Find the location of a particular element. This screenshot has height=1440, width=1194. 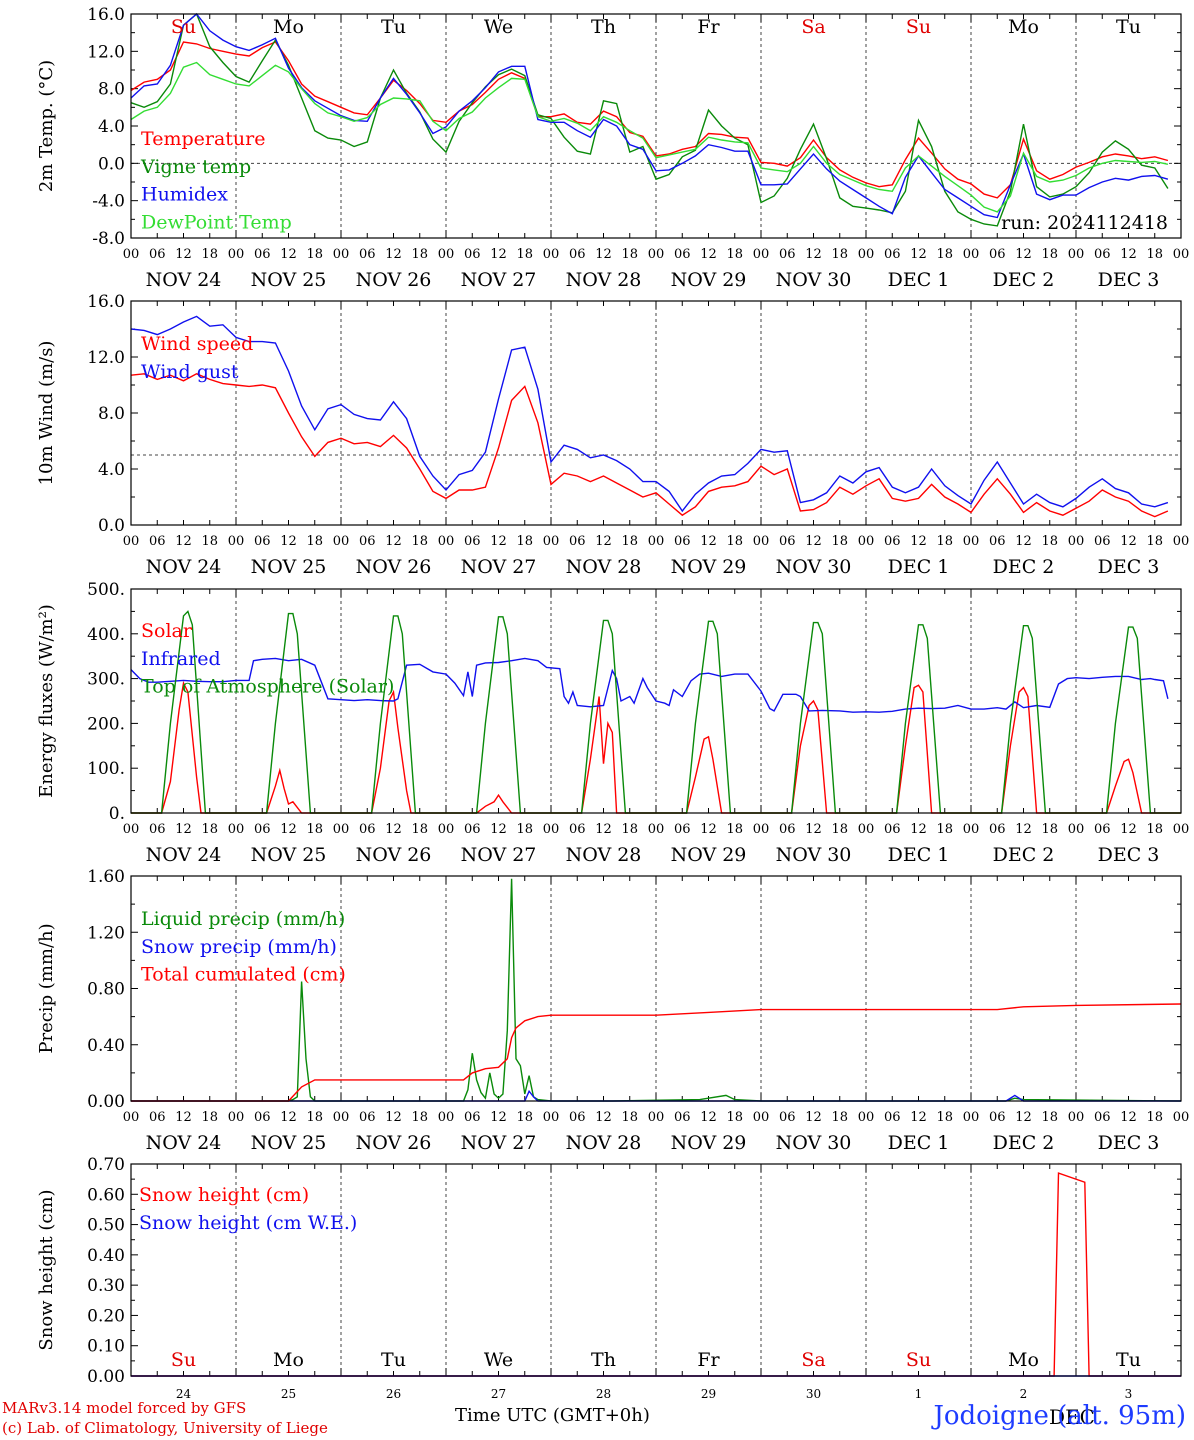

y-tick-label: 1.20 is located at coordinates (106, 933).